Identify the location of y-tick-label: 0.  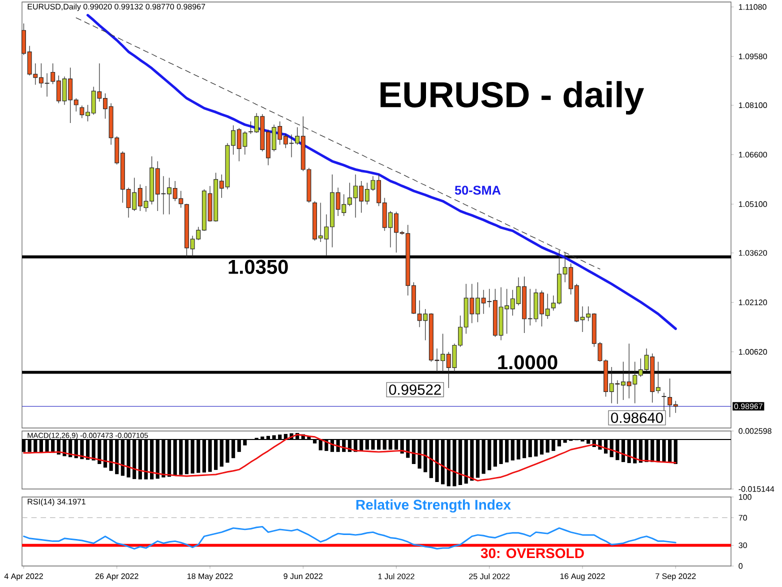
(740, 566).